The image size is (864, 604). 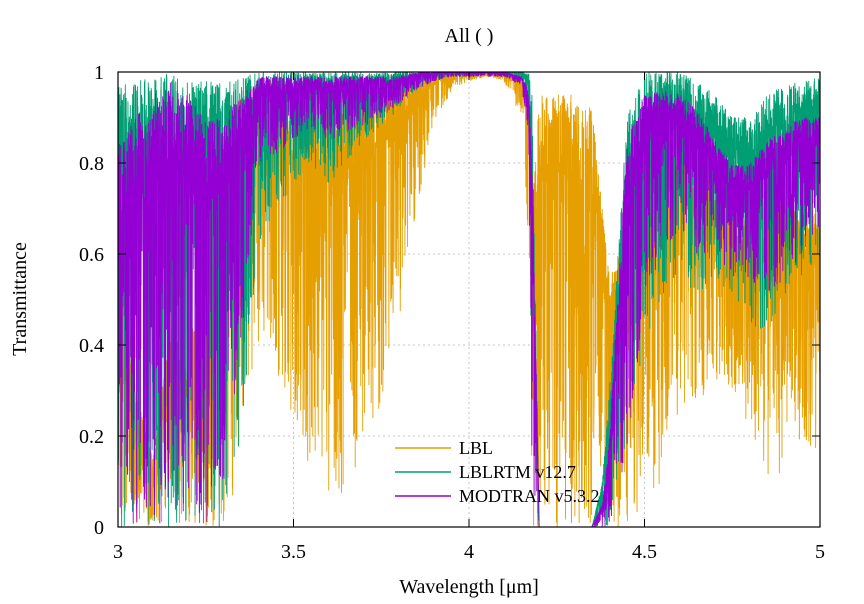 I want to click on legend: LBL LBLRTM v12.7 MODTRAN v5.3.2, so click(x=497, y=472).